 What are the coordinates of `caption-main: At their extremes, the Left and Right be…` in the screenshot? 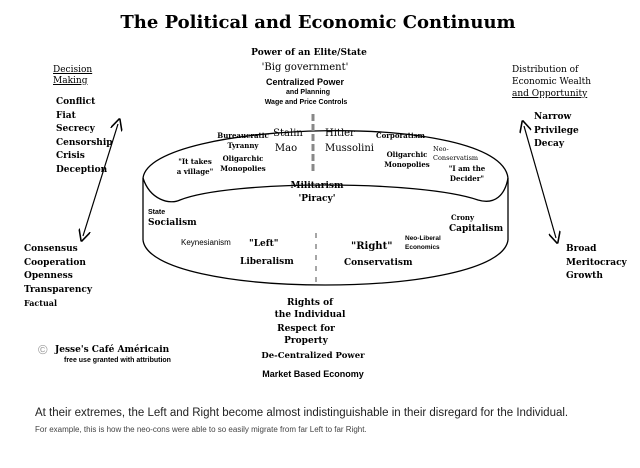 It's located at (302, 413).